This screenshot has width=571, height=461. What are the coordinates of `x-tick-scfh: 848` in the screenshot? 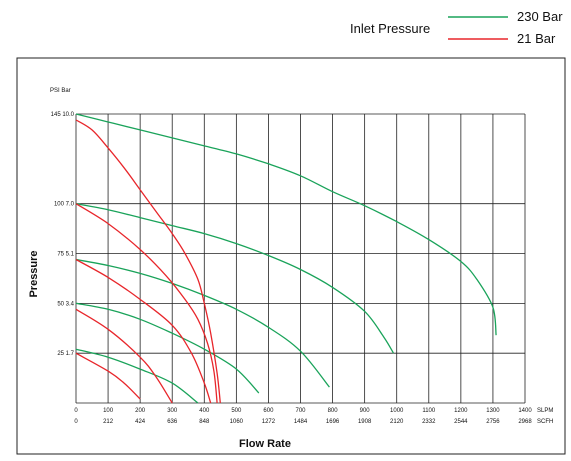 It's located at (204, 422).